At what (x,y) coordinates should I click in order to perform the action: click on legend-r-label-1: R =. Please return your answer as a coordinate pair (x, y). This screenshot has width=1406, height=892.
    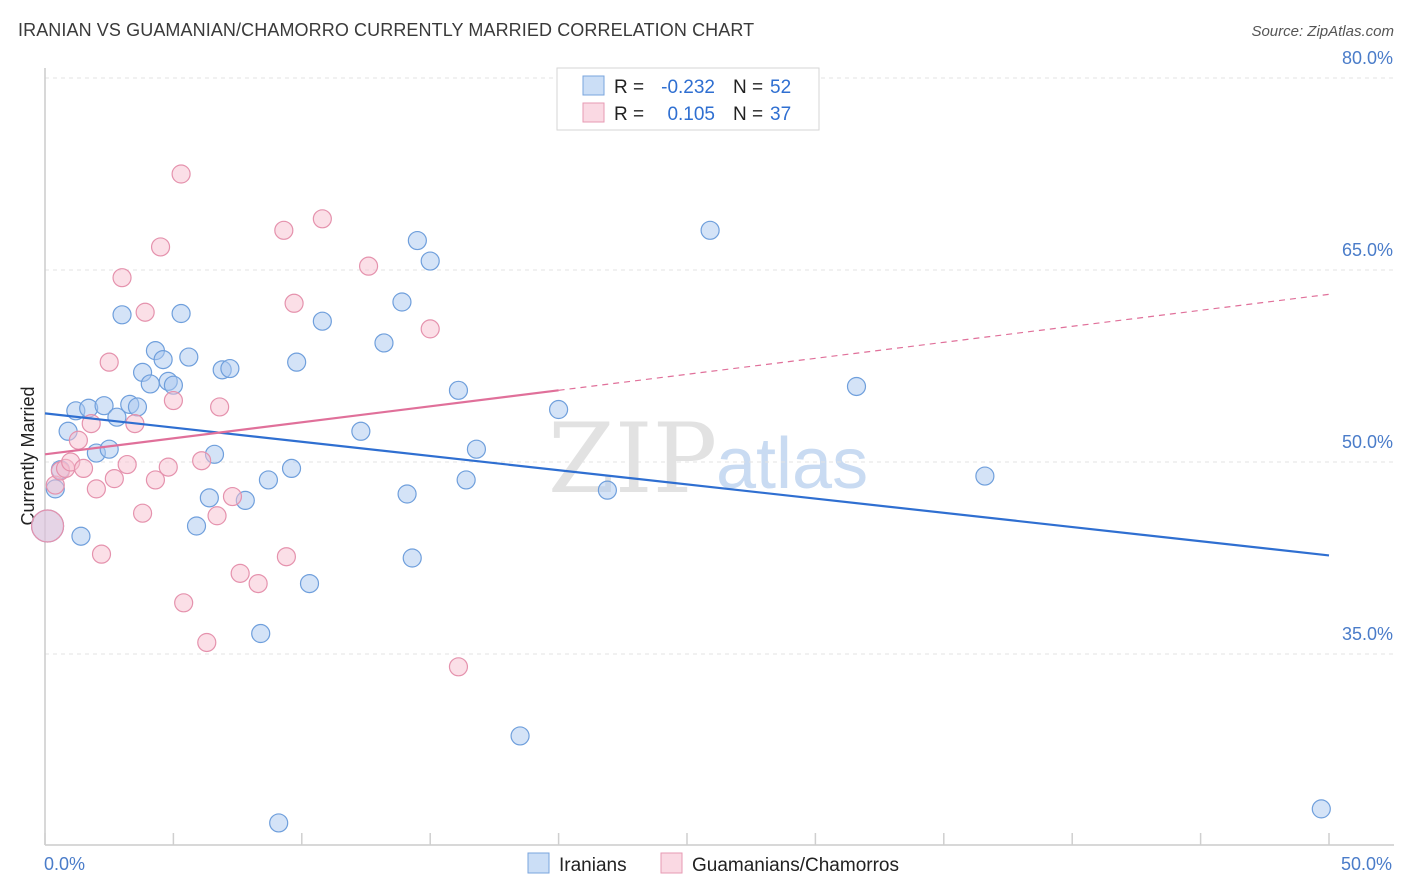
    Looking at the image, I should click on (629, 87).